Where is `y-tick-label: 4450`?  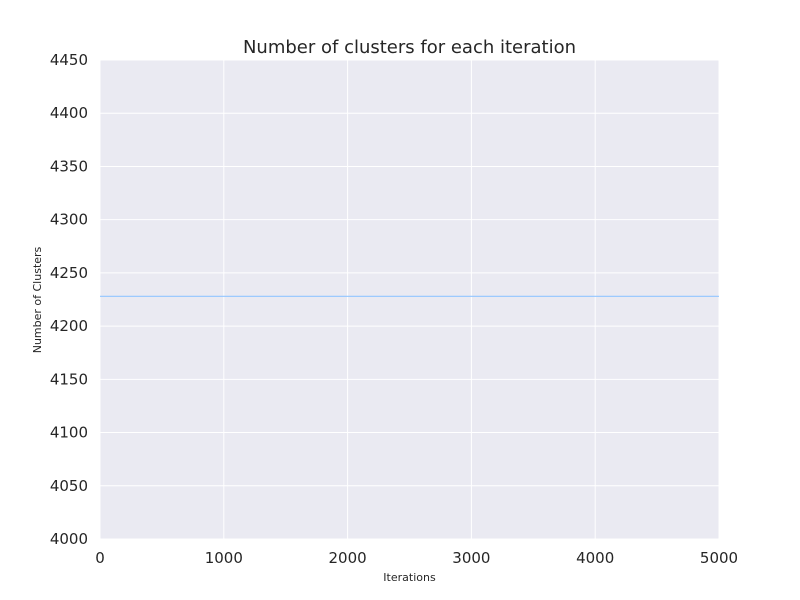 y-tick-label: 4450 is located at coordinates (69, 60).